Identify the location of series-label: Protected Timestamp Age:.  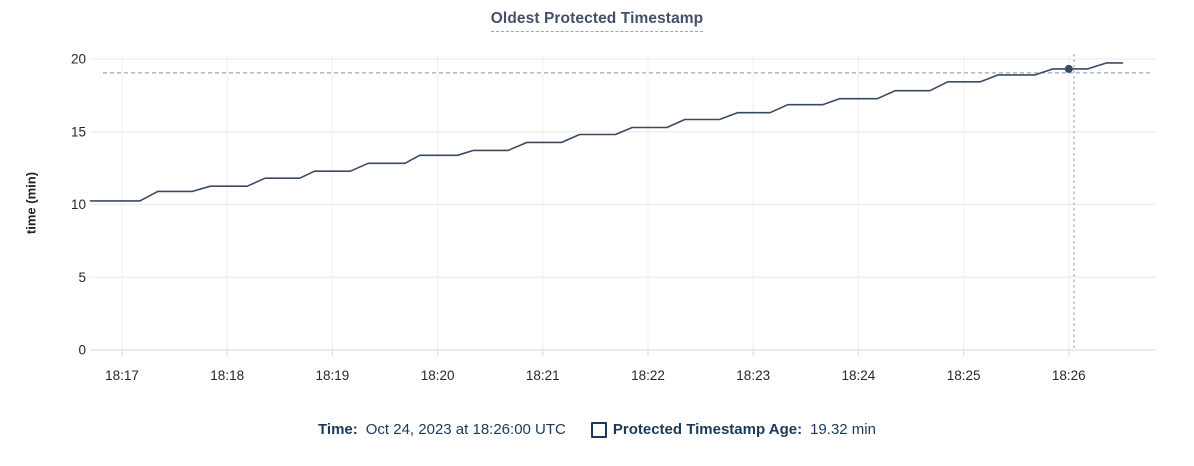
(707, 429).